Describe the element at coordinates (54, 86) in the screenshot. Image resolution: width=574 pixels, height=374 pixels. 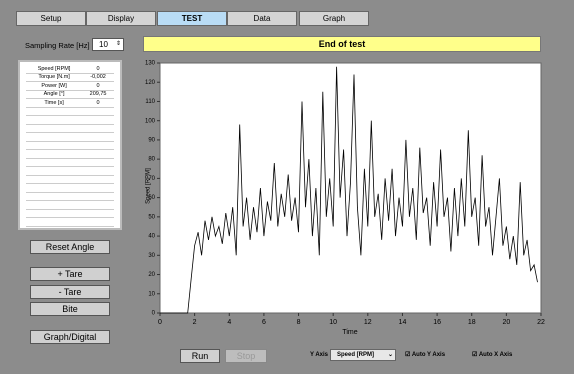
I see `table-cell: Power [W]` at that location.